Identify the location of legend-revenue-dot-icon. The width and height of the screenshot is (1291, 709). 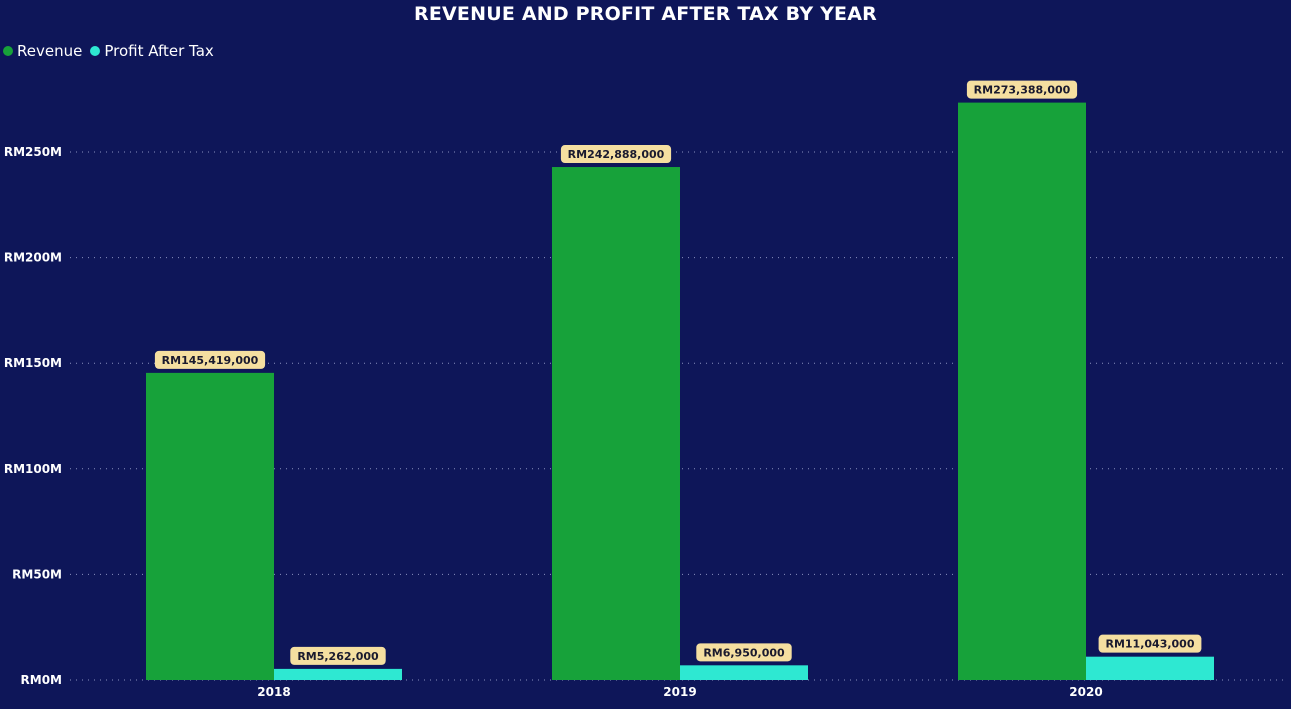
(8, 51).